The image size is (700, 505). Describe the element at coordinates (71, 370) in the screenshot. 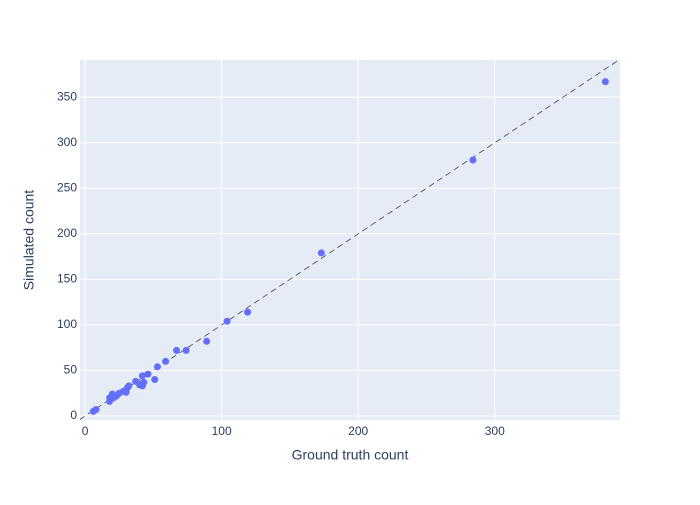

I see `y-tick-label: 50` at that location.